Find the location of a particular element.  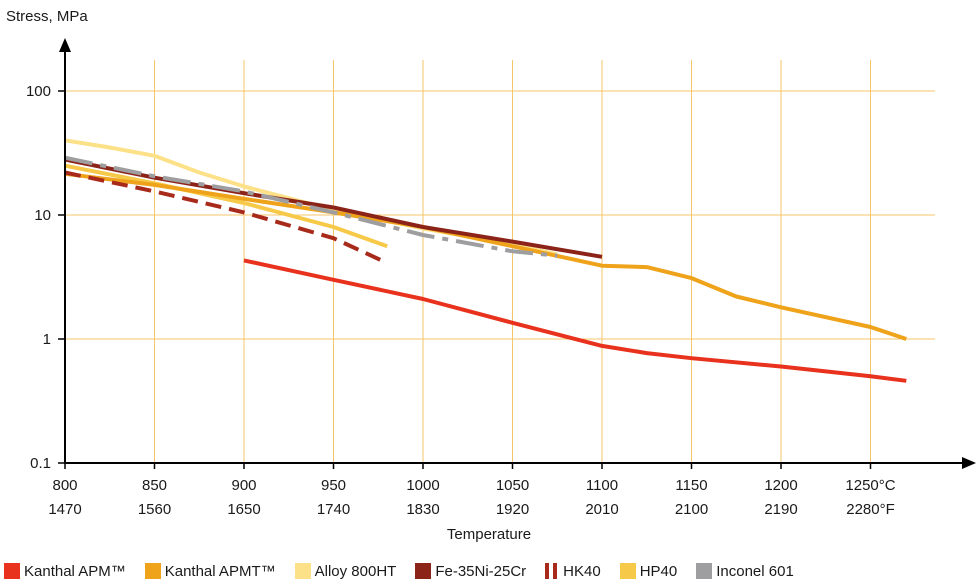

x-tick-label-c: 950 is located at coordinates (333, 485).